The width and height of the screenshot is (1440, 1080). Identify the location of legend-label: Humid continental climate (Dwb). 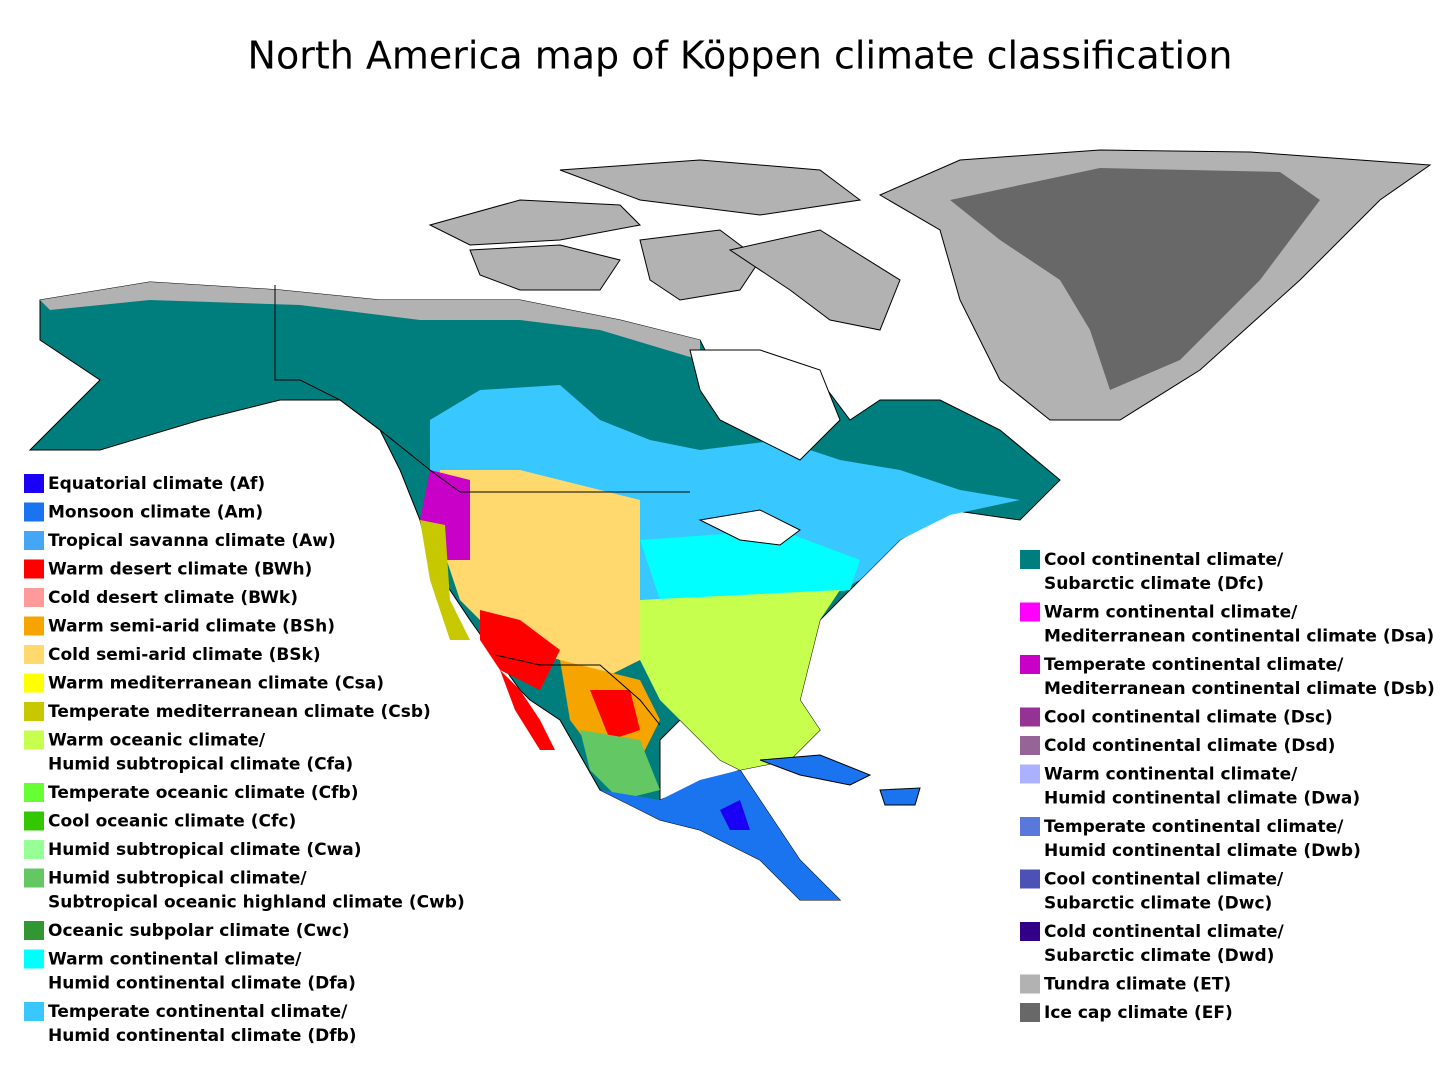
(1202, 851).